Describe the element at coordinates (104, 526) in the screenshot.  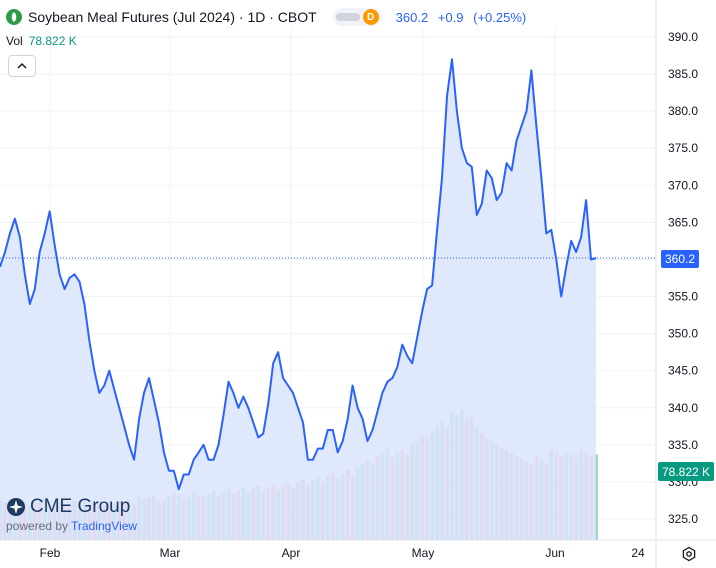
I see `watermark-tv: TradingView` at that location.